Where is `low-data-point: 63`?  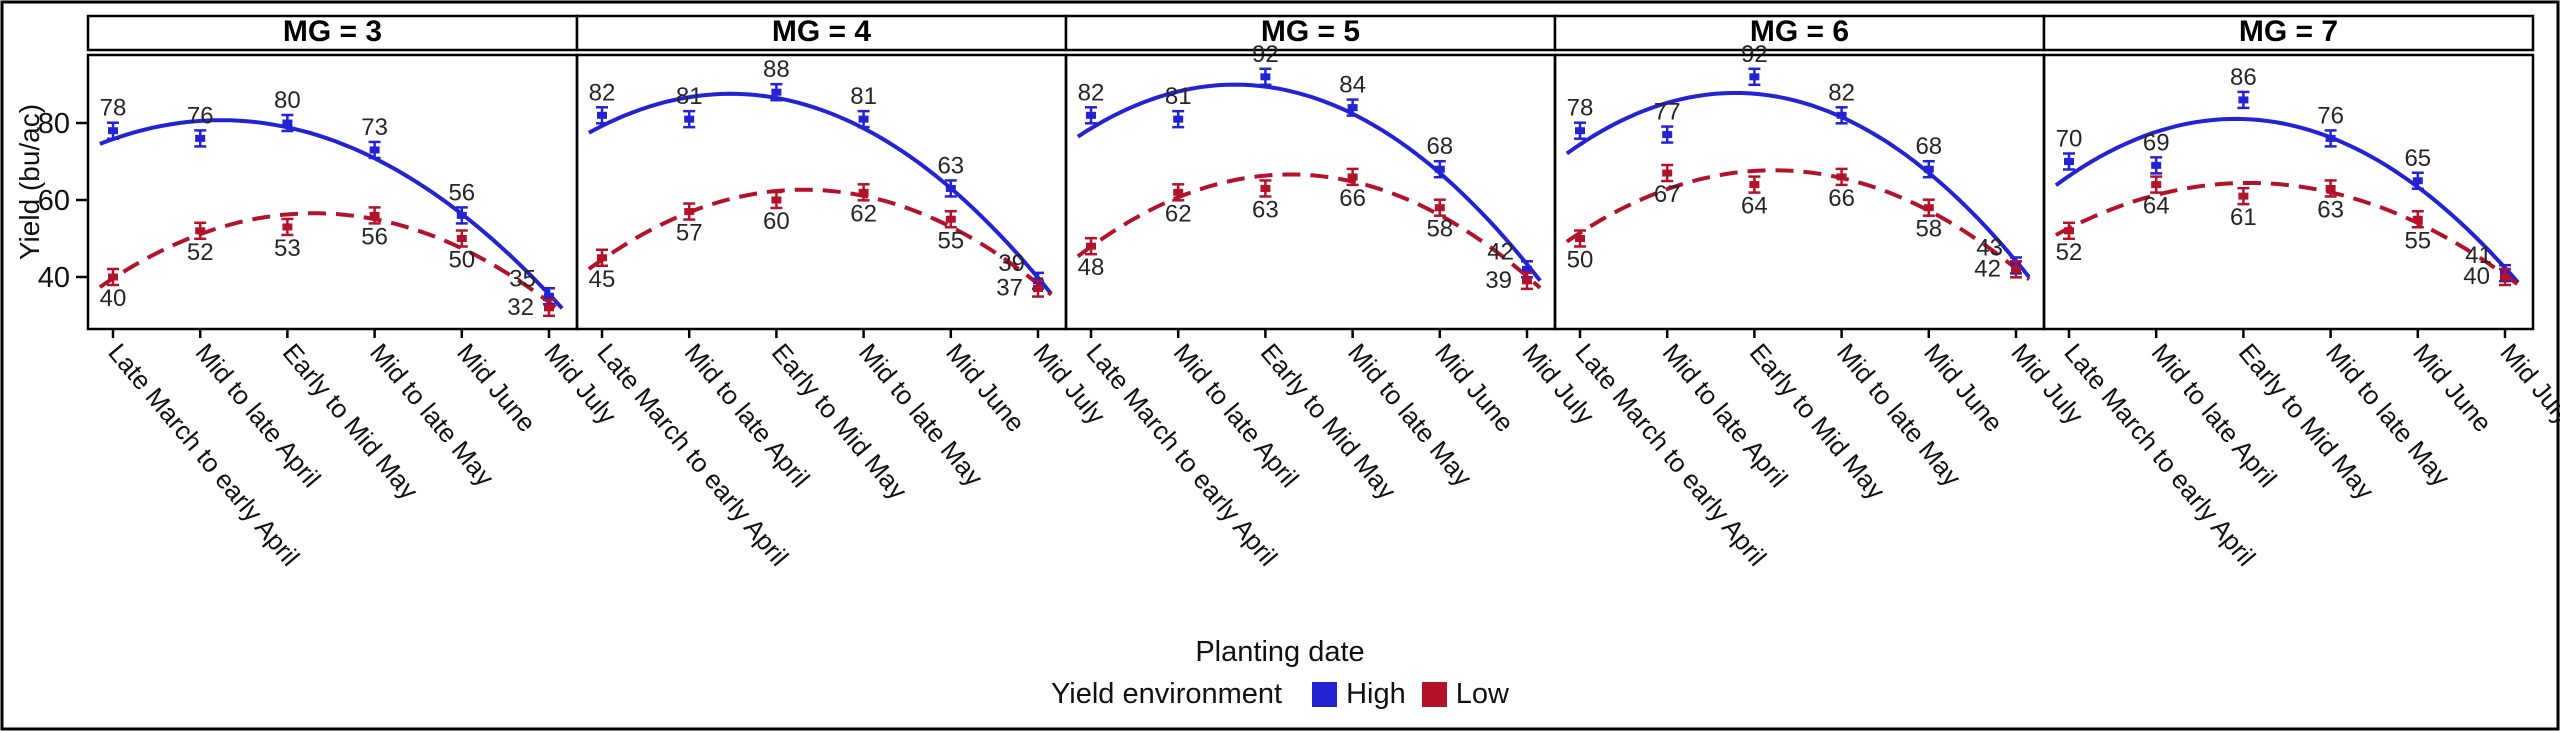
low-data-point: 63 is located at coordinates (1265, 201).